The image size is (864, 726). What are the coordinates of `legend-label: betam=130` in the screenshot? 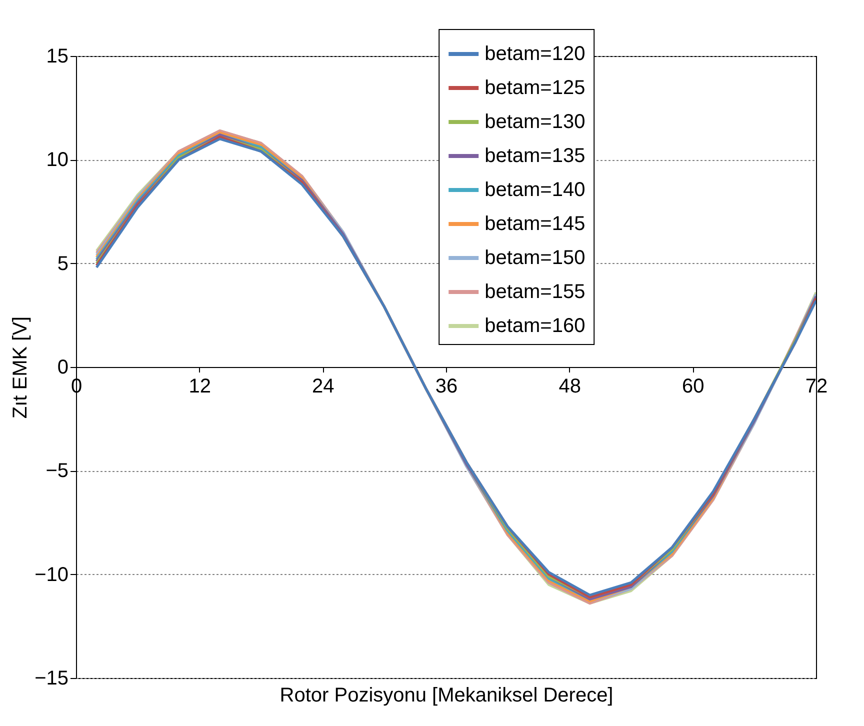 It's located at (535, 122).